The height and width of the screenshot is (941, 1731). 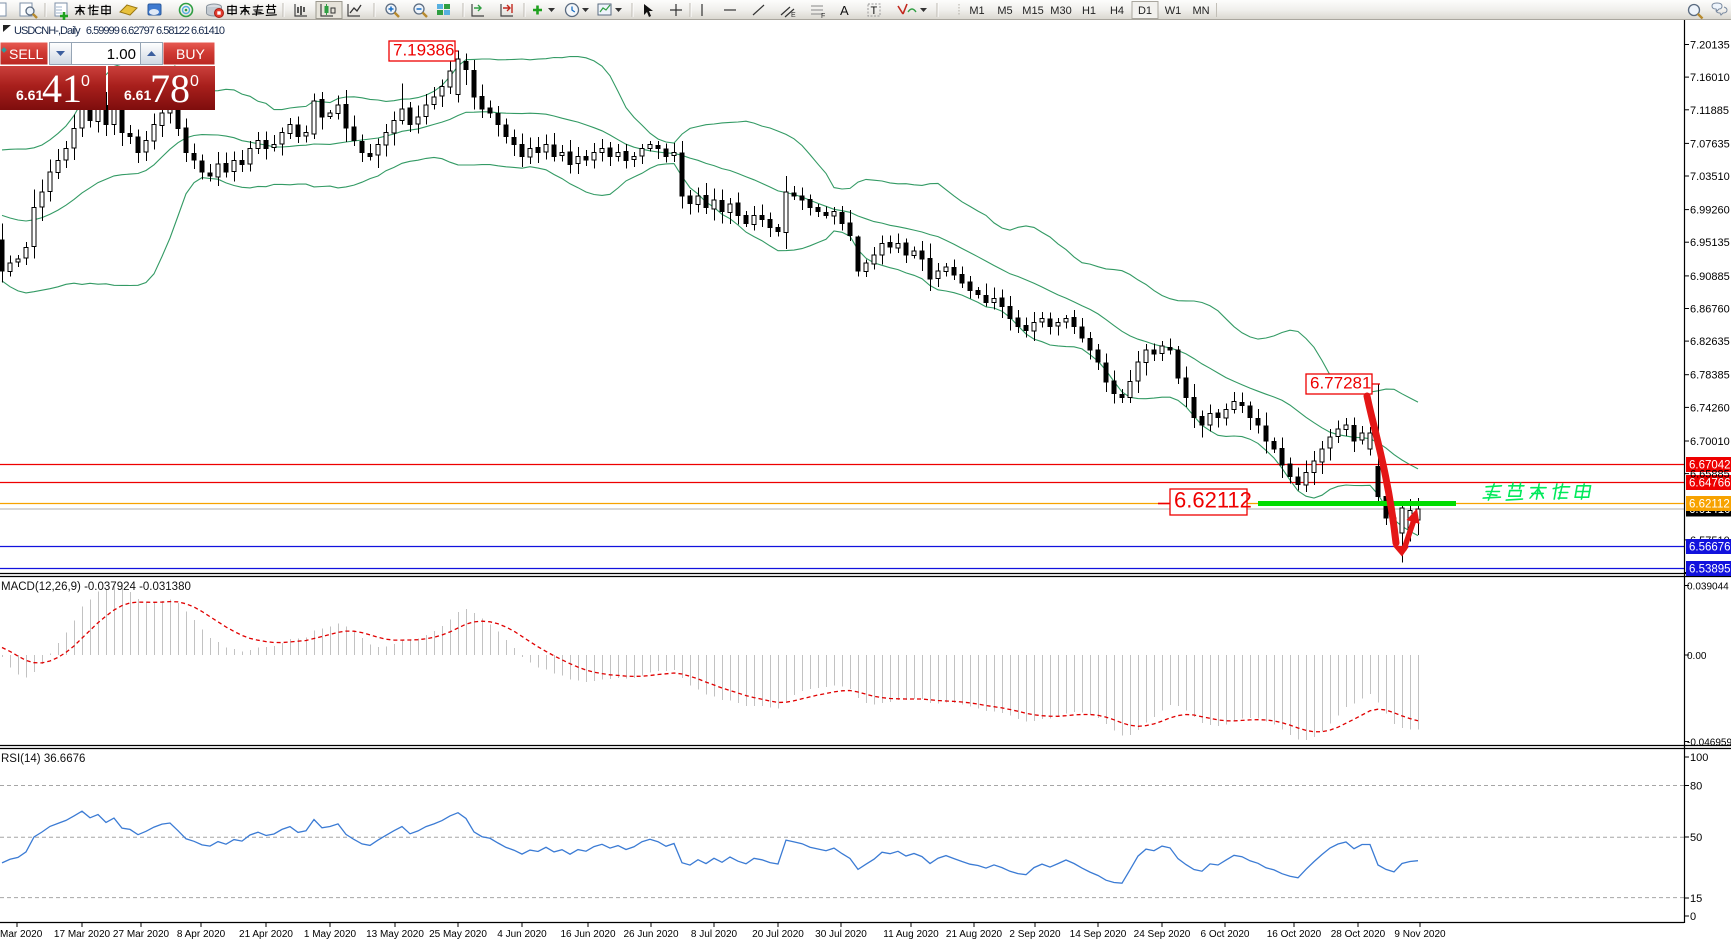 What do you see at coordinates (1696, 838) in the screenshot?
I see `svg-text: 50` at bounding box center [1696, 838].